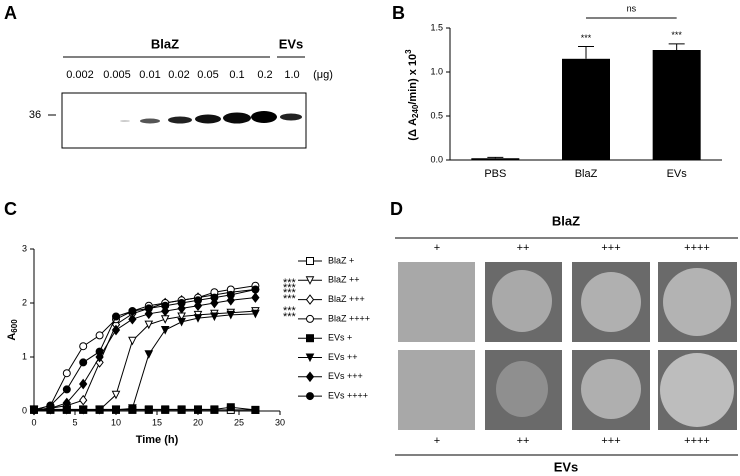  Describe the element at coordinates (413, 129) in the screenshot. I see `y-label-part: (Δ A` at that location.